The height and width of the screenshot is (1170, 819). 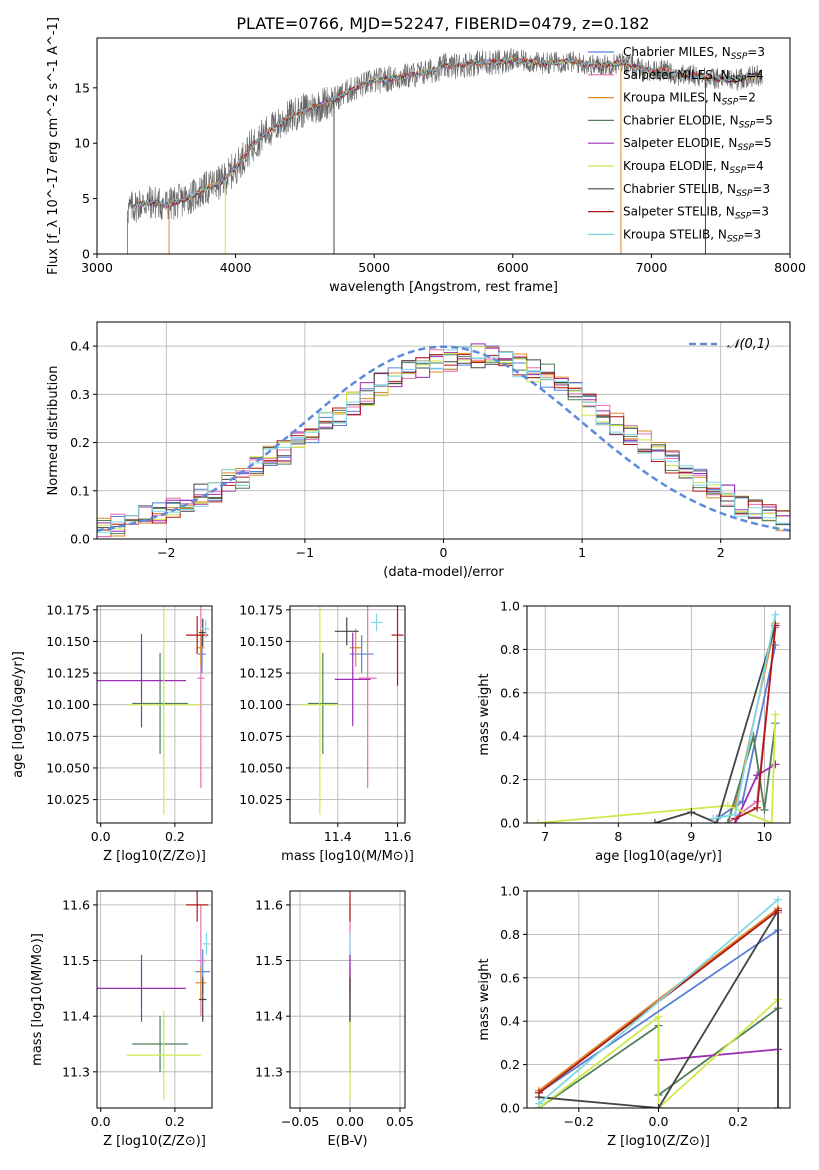 What do you see at coordinates (618, 836) in the screenshot?
I see `x-tick-label: 8` at bounding box center [618, 836].